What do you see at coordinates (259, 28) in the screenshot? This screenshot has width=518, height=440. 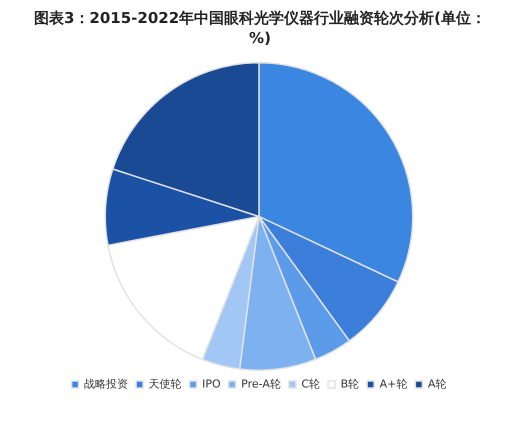 I see `chart-title: 图表3：2015-2022年中国眼科光学仪器行业融资轮次分析(单位：%)` at bounding box center [259, 28].